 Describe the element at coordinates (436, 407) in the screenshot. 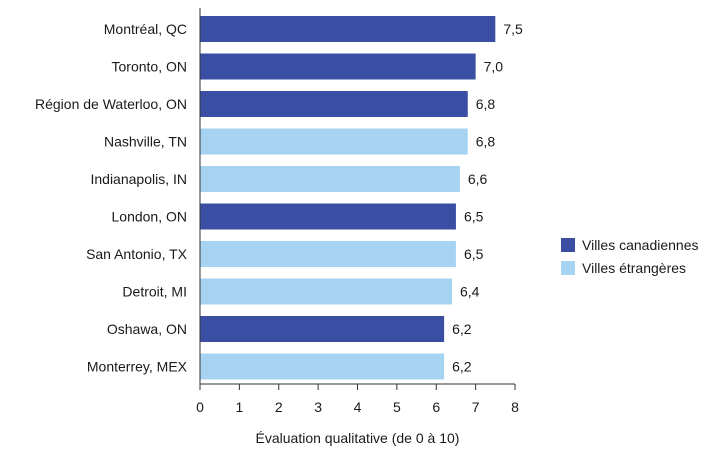

I see `x-tick-label: 6` at that location.